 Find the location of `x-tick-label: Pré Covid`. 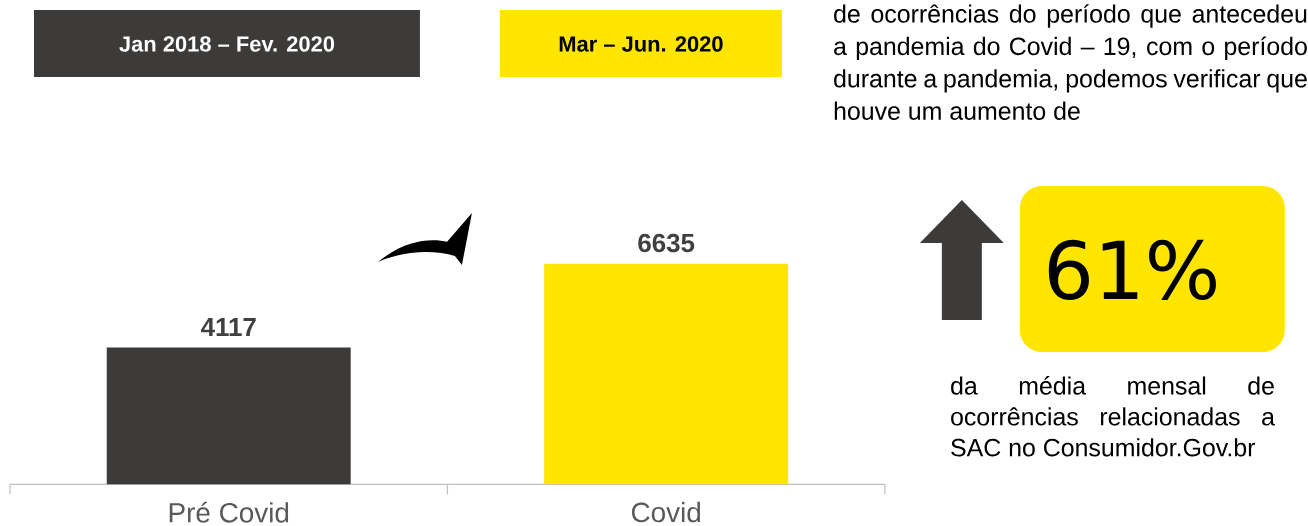

x-tick-label: Pré Covid is located at coordinates (229, 512).